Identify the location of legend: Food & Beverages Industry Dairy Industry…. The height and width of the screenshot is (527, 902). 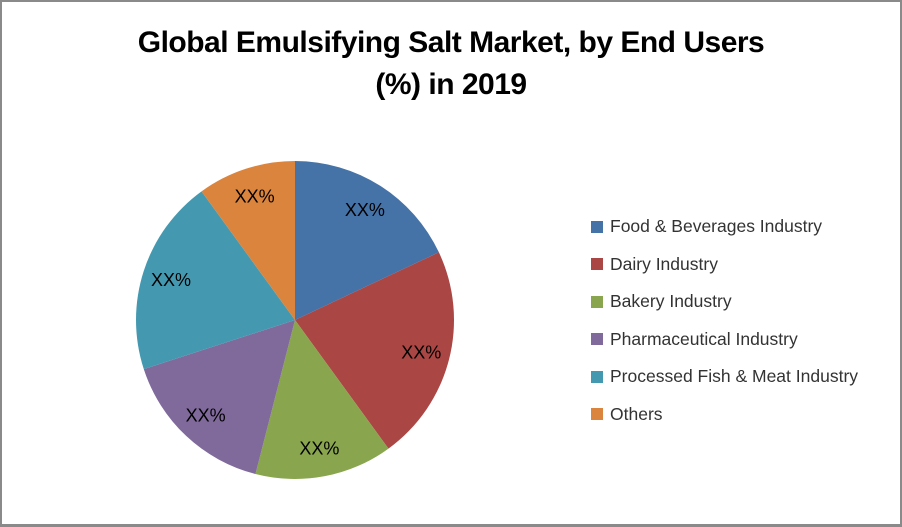
(724, 320).